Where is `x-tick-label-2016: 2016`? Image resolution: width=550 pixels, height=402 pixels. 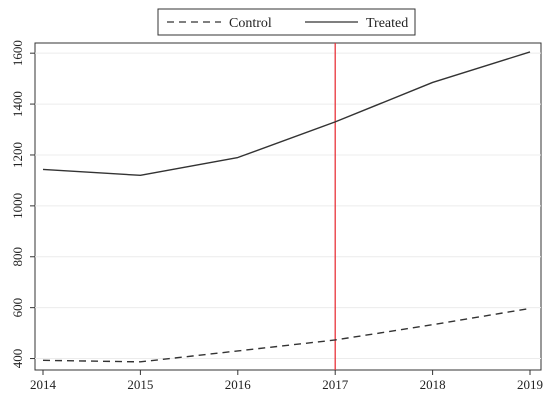
x-tick-label-2016: 2016 is located at coordinates (238, 384).